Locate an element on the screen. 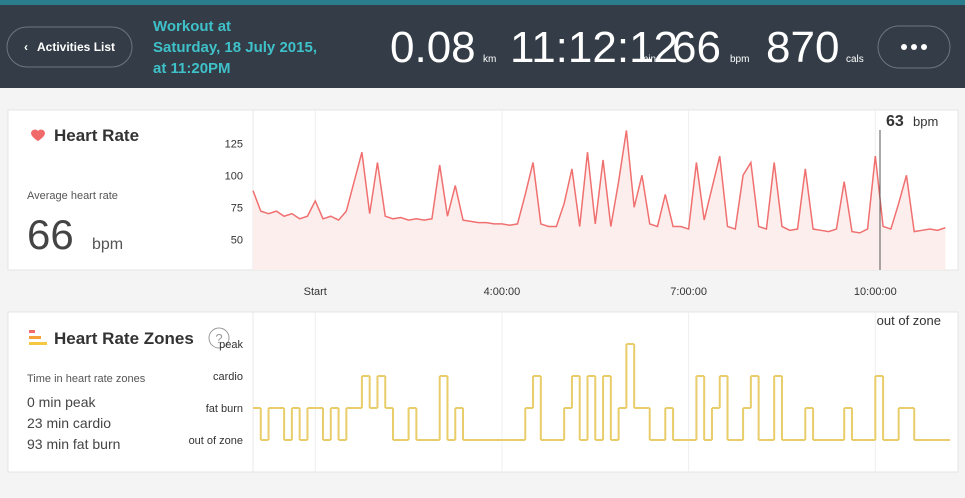  stat-unit: min is located at coordinates (648, 59).